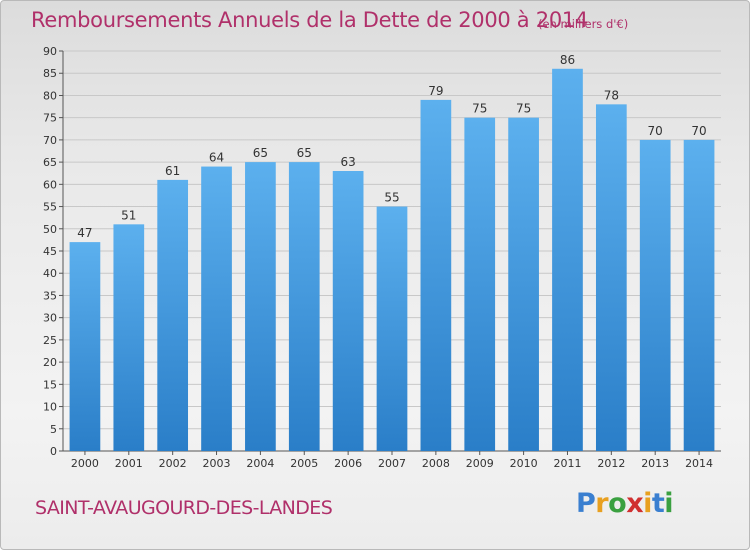  Describe the element at coordinates (567, 463) in the screenshot. I see `x-tick-label: 2011` at that location.